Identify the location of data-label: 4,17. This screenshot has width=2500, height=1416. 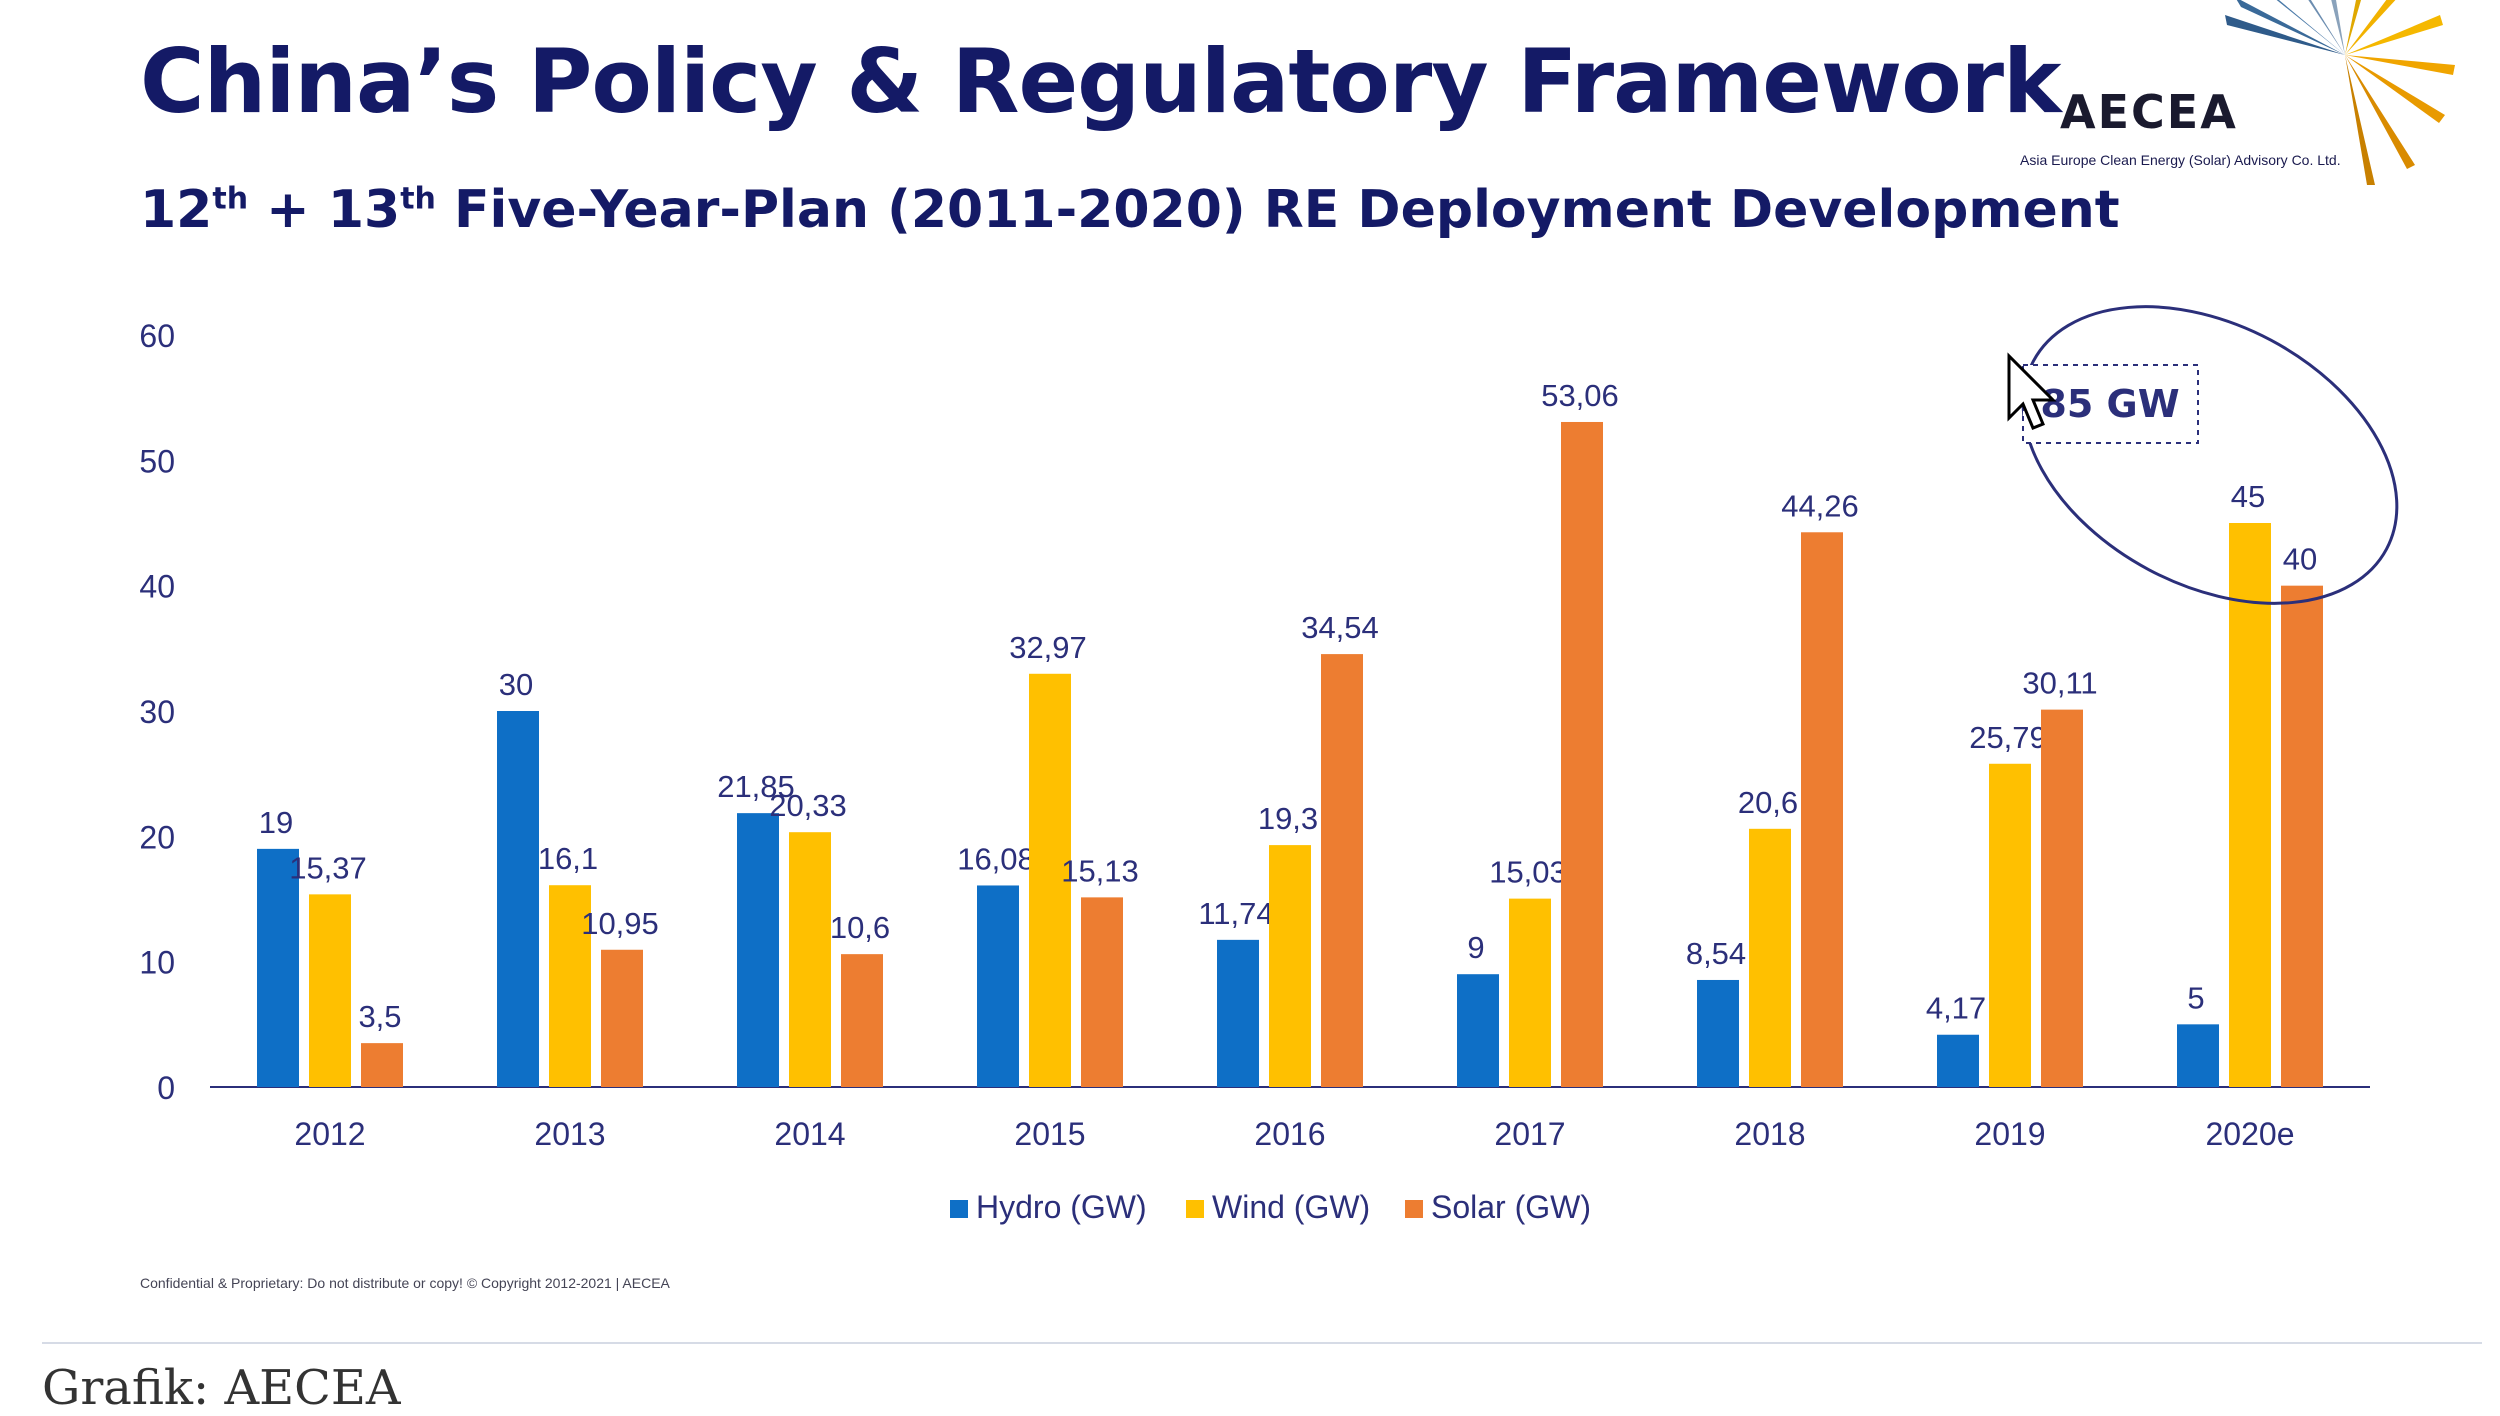
(1956, 1008).